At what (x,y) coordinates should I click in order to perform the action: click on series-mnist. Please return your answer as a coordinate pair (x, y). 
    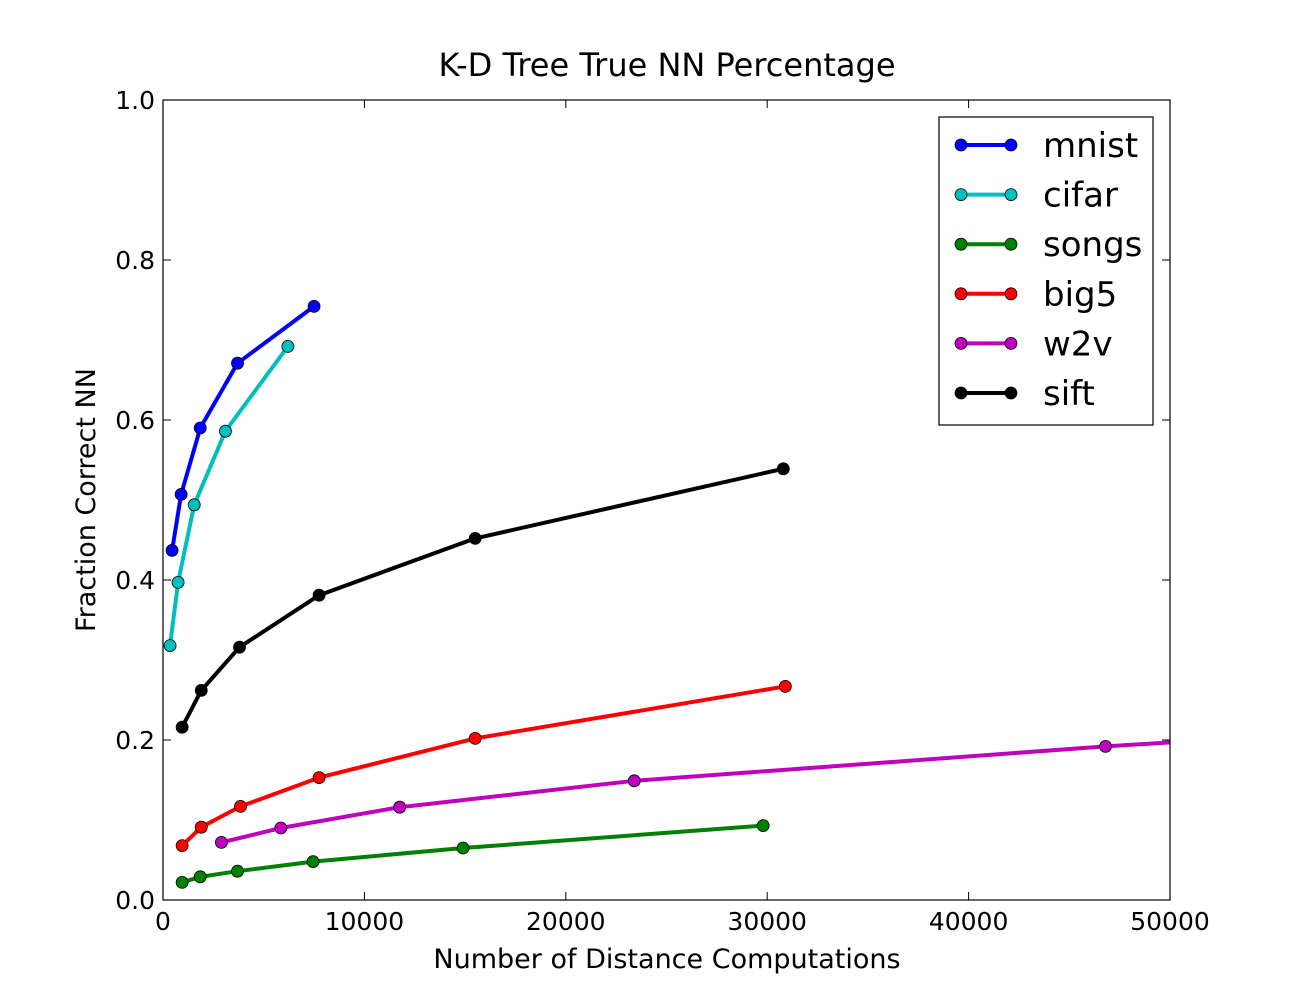
    Looking at the image, I should click on (243, 428).